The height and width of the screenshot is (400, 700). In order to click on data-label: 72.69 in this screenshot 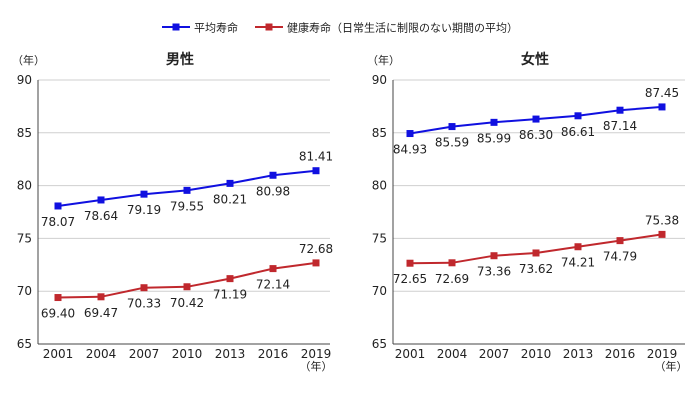, I will do `click(452, 279)`.